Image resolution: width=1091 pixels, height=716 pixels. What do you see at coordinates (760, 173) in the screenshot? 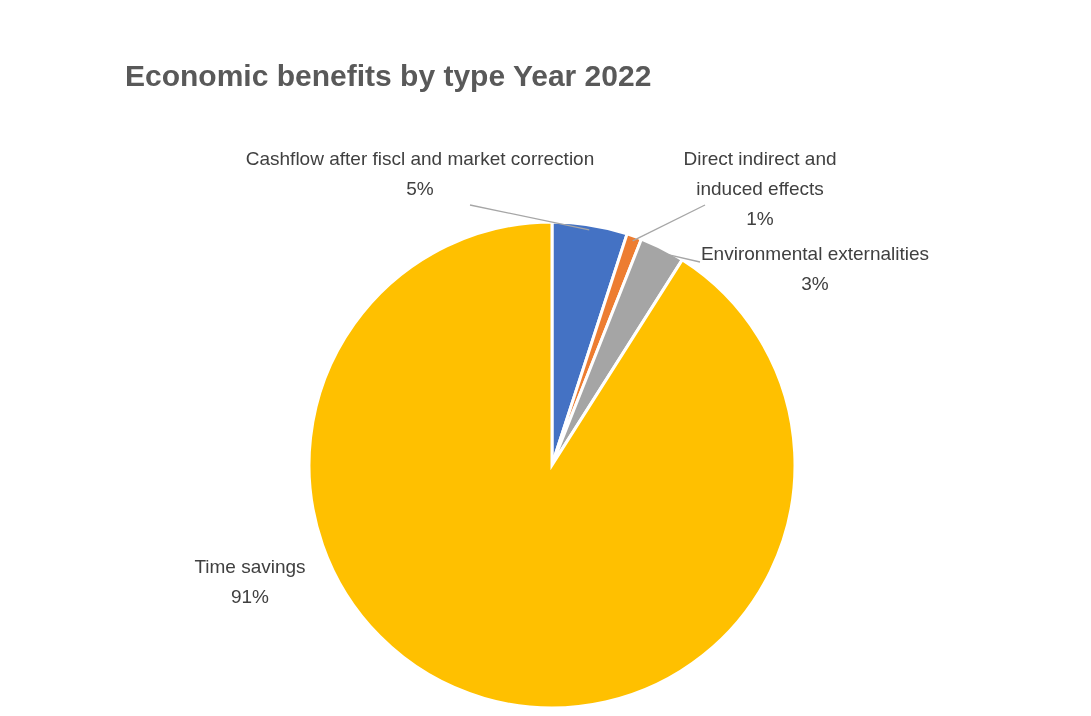
I see `slice-label: Direct indirect and induced effects` at bounding box center [760, 173].